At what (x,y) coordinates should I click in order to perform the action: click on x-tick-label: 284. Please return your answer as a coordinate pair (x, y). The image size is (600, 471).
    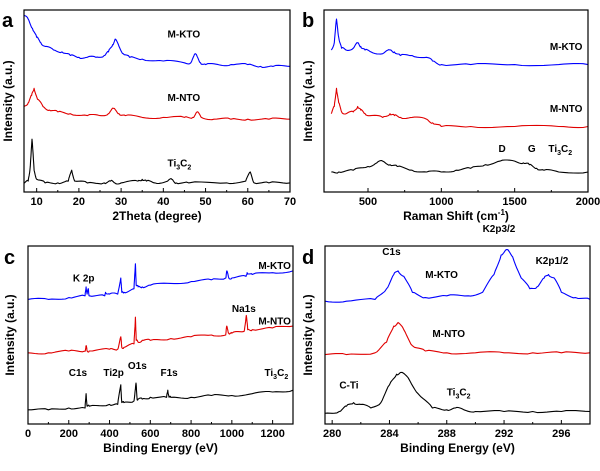
    Looking at the image, I should click on (389, 434).